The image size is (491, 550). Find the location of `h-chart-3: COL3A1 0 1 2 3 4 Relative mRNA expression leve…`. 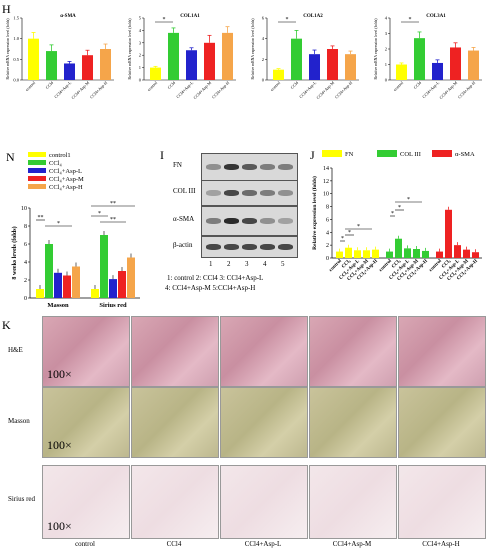

h-chart-3: COL3A1 0 1 2 3 4 Relative mRNA expression leve… is located at coordinates (428, 57).